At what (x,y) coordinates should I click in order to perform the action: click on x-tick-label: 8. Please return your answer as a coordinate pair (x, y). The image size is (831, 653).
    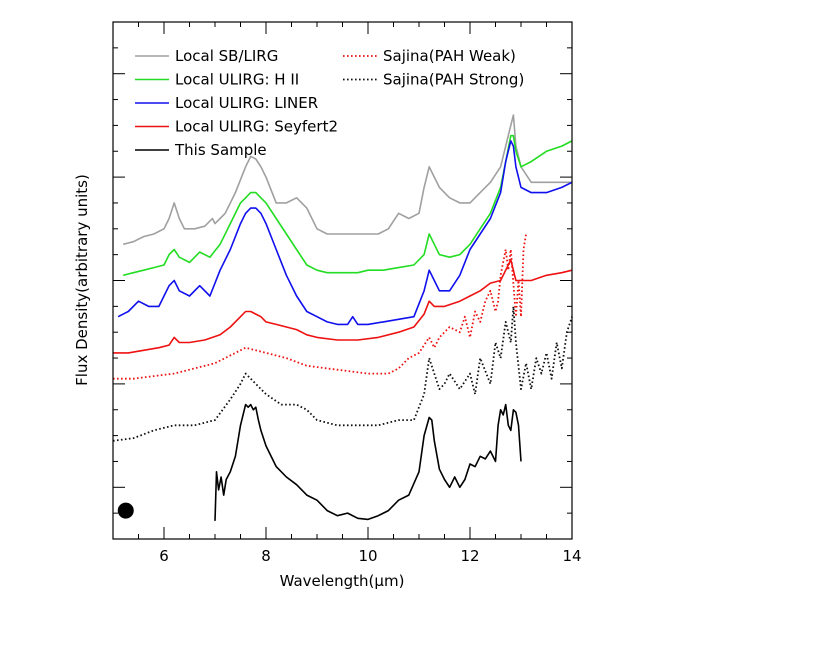
    Looking at the image, I should click on (266, 556).